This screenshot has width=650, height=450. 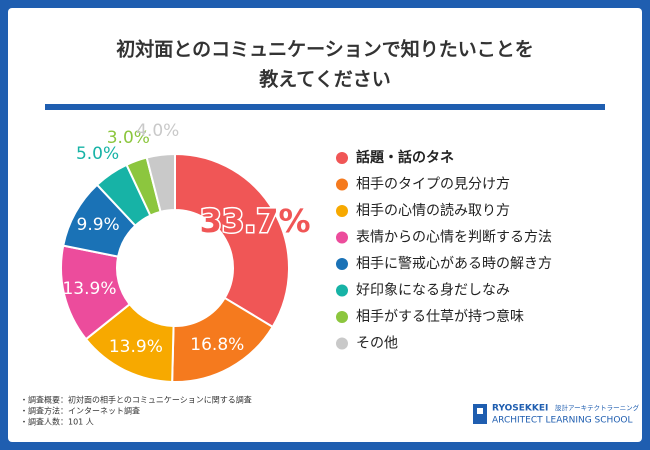 What do you see at coordinates (433, 210) in the screenshot?
I see `legend-label: 相手の心情の読み取り方` at bounding box center [433, 210].